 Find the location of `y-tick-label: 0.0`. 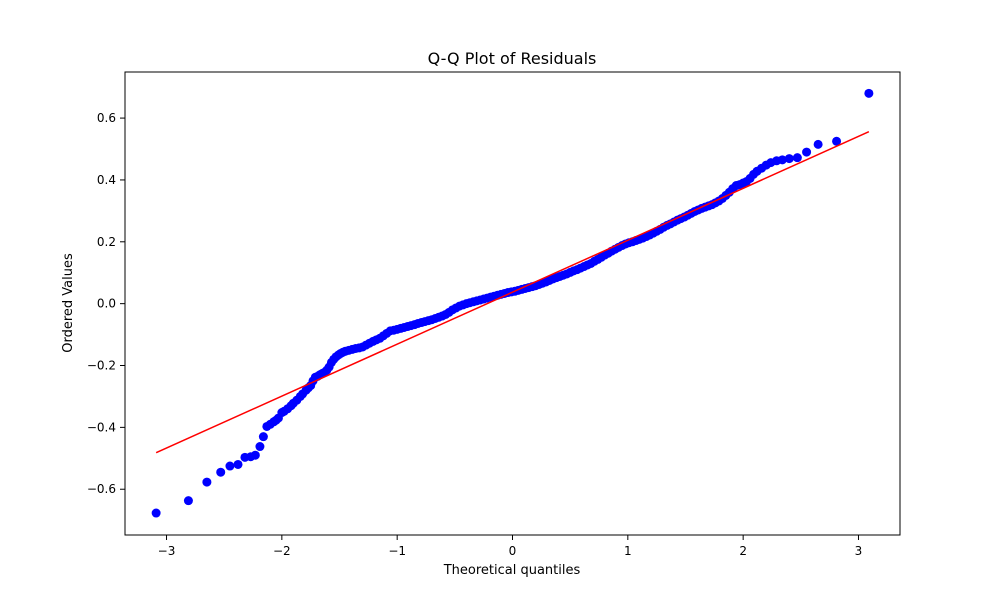

y-tick-label: 0.0 is located at coordinates (106, 304).